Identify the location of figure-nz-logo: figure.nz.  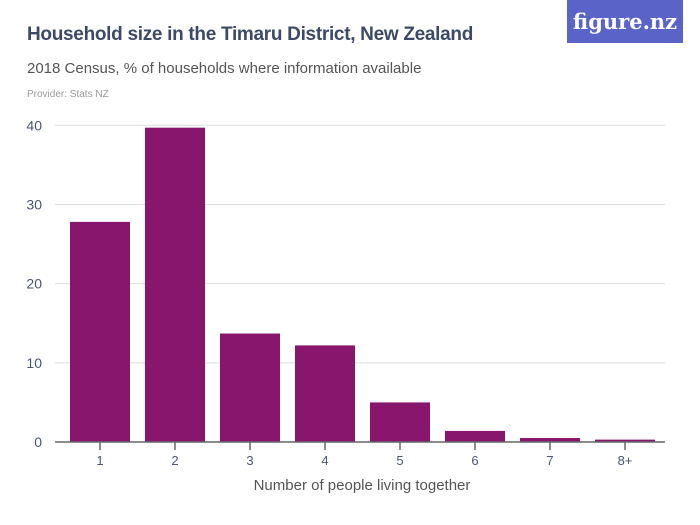
(625, 21).